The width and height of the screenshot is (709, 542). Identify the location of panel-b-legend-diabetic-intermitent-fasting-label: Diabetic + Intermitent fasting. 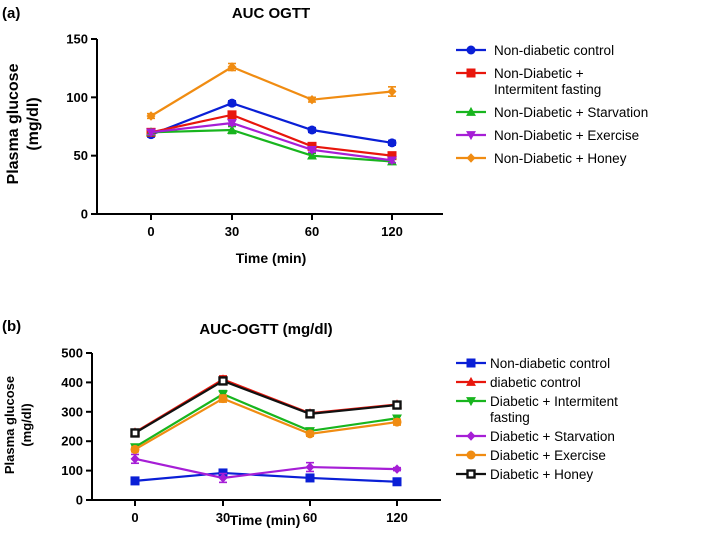
(554, 409).